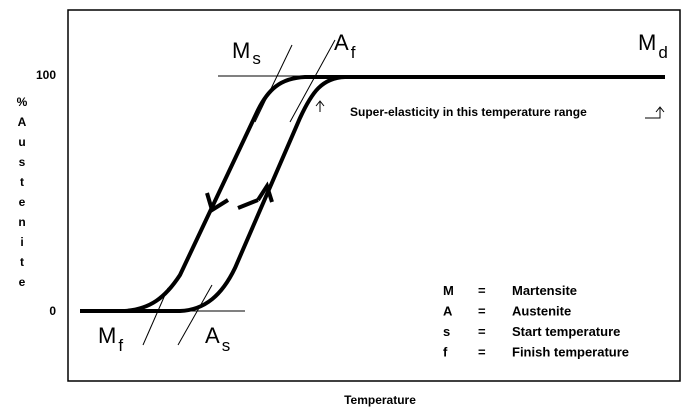  I want to click on legend-meaning: Start temperature, so click(566, 331).